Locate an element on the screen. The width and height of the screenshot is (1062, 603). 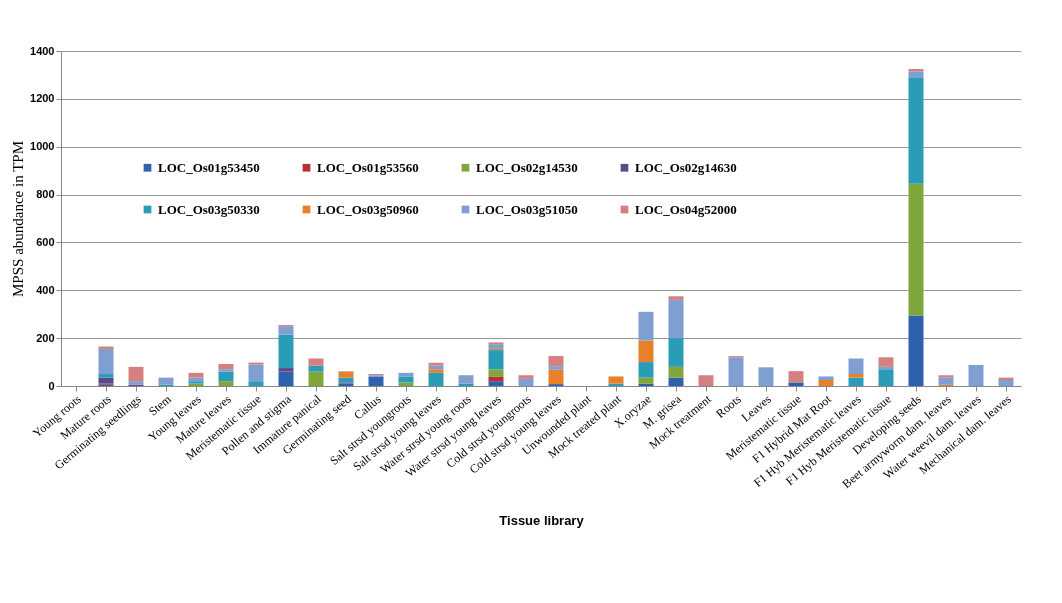
legend-label: LOC_Os03g50330 is located at coordinates (209, 209).